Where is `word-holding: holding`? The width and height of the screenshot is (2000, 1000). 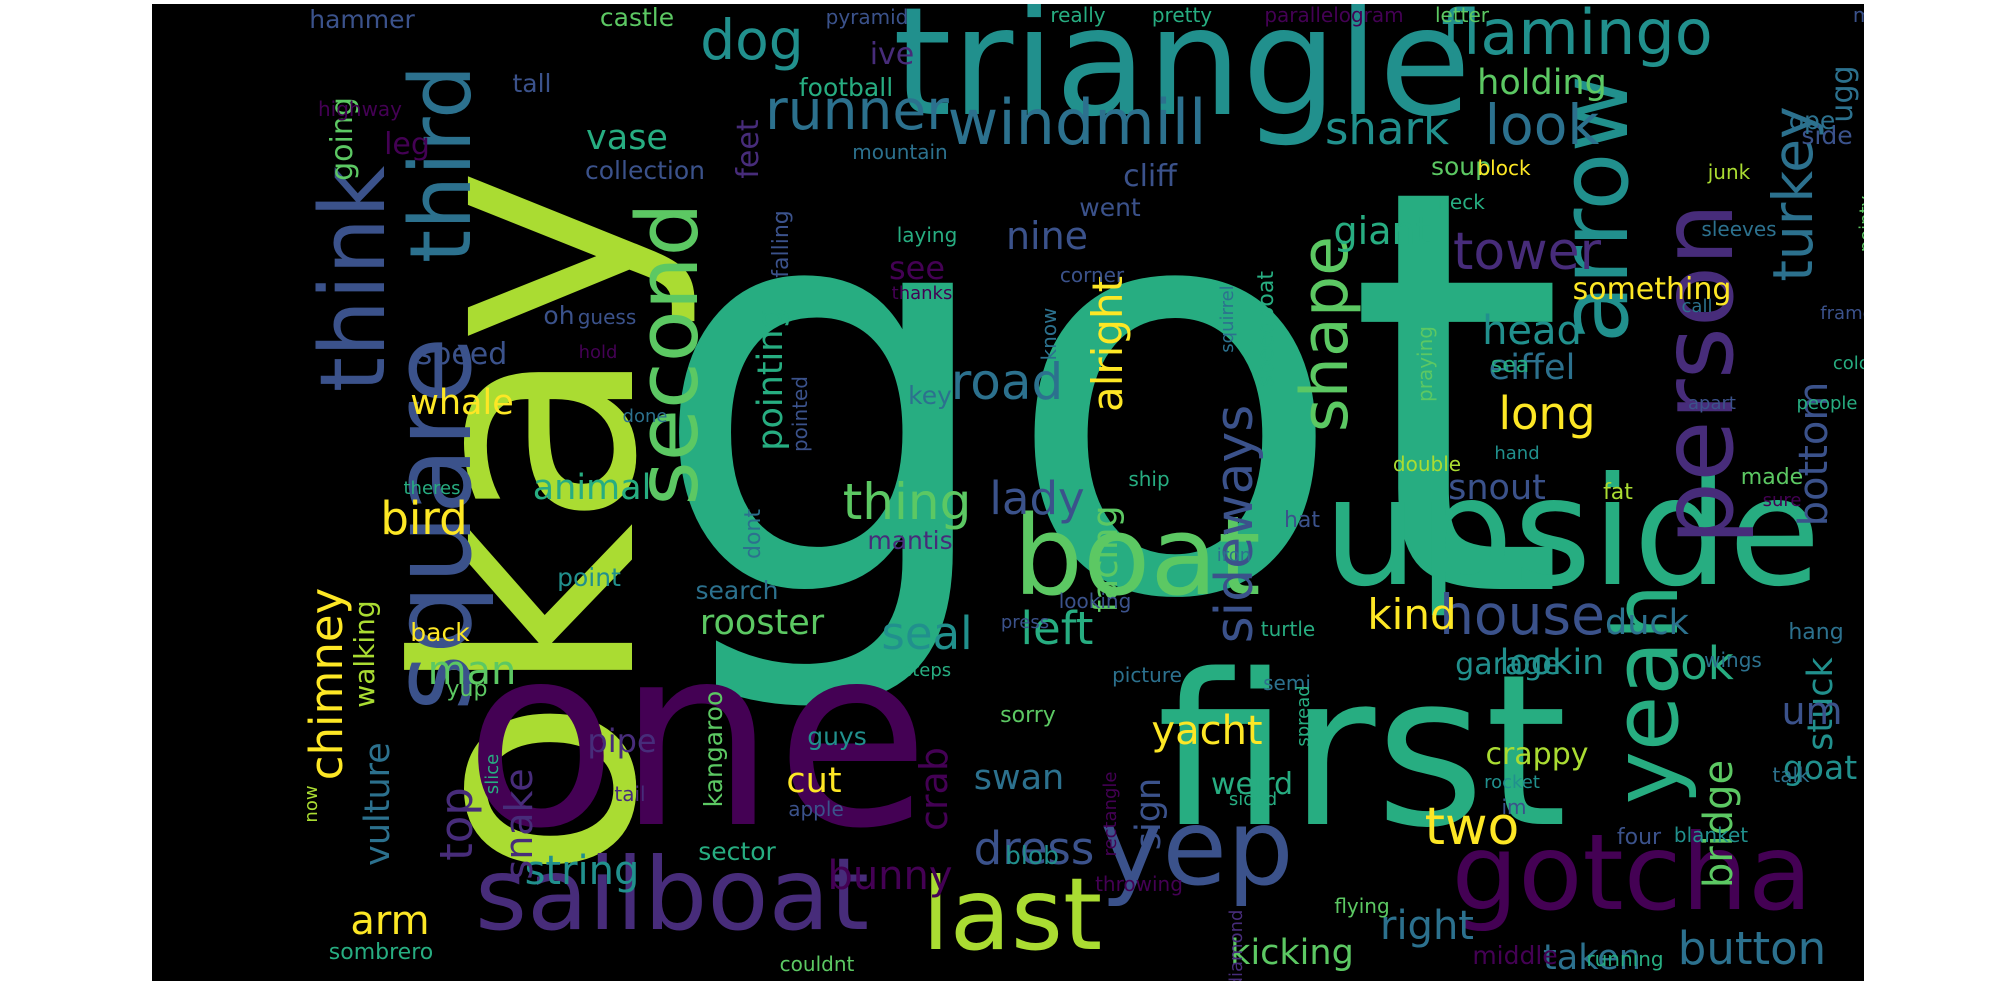 word-holding: holding is located at coordinates (1542, 83).